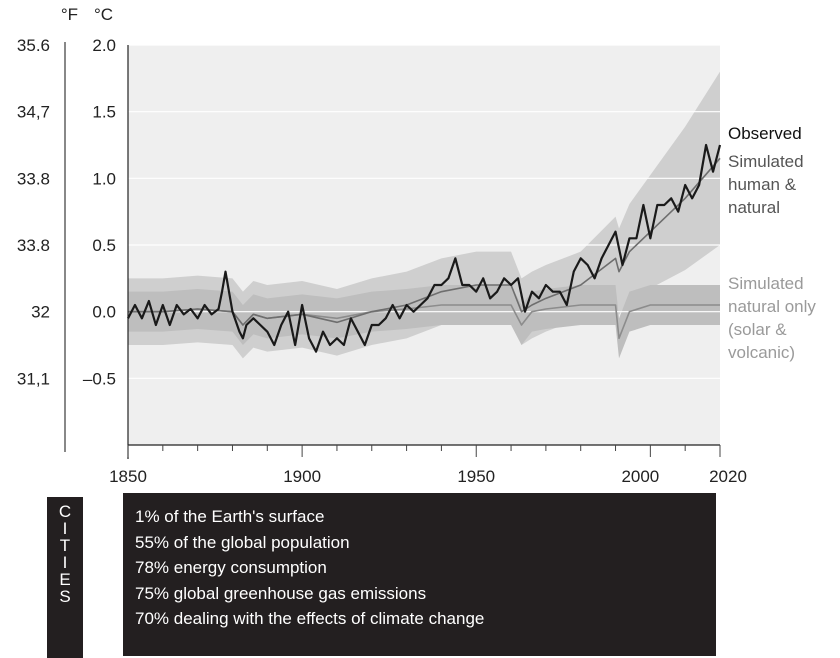  Describe the element at coordinates (754, 207) in the screenshot. I see `legend-label-human_natural: natural` at that location.